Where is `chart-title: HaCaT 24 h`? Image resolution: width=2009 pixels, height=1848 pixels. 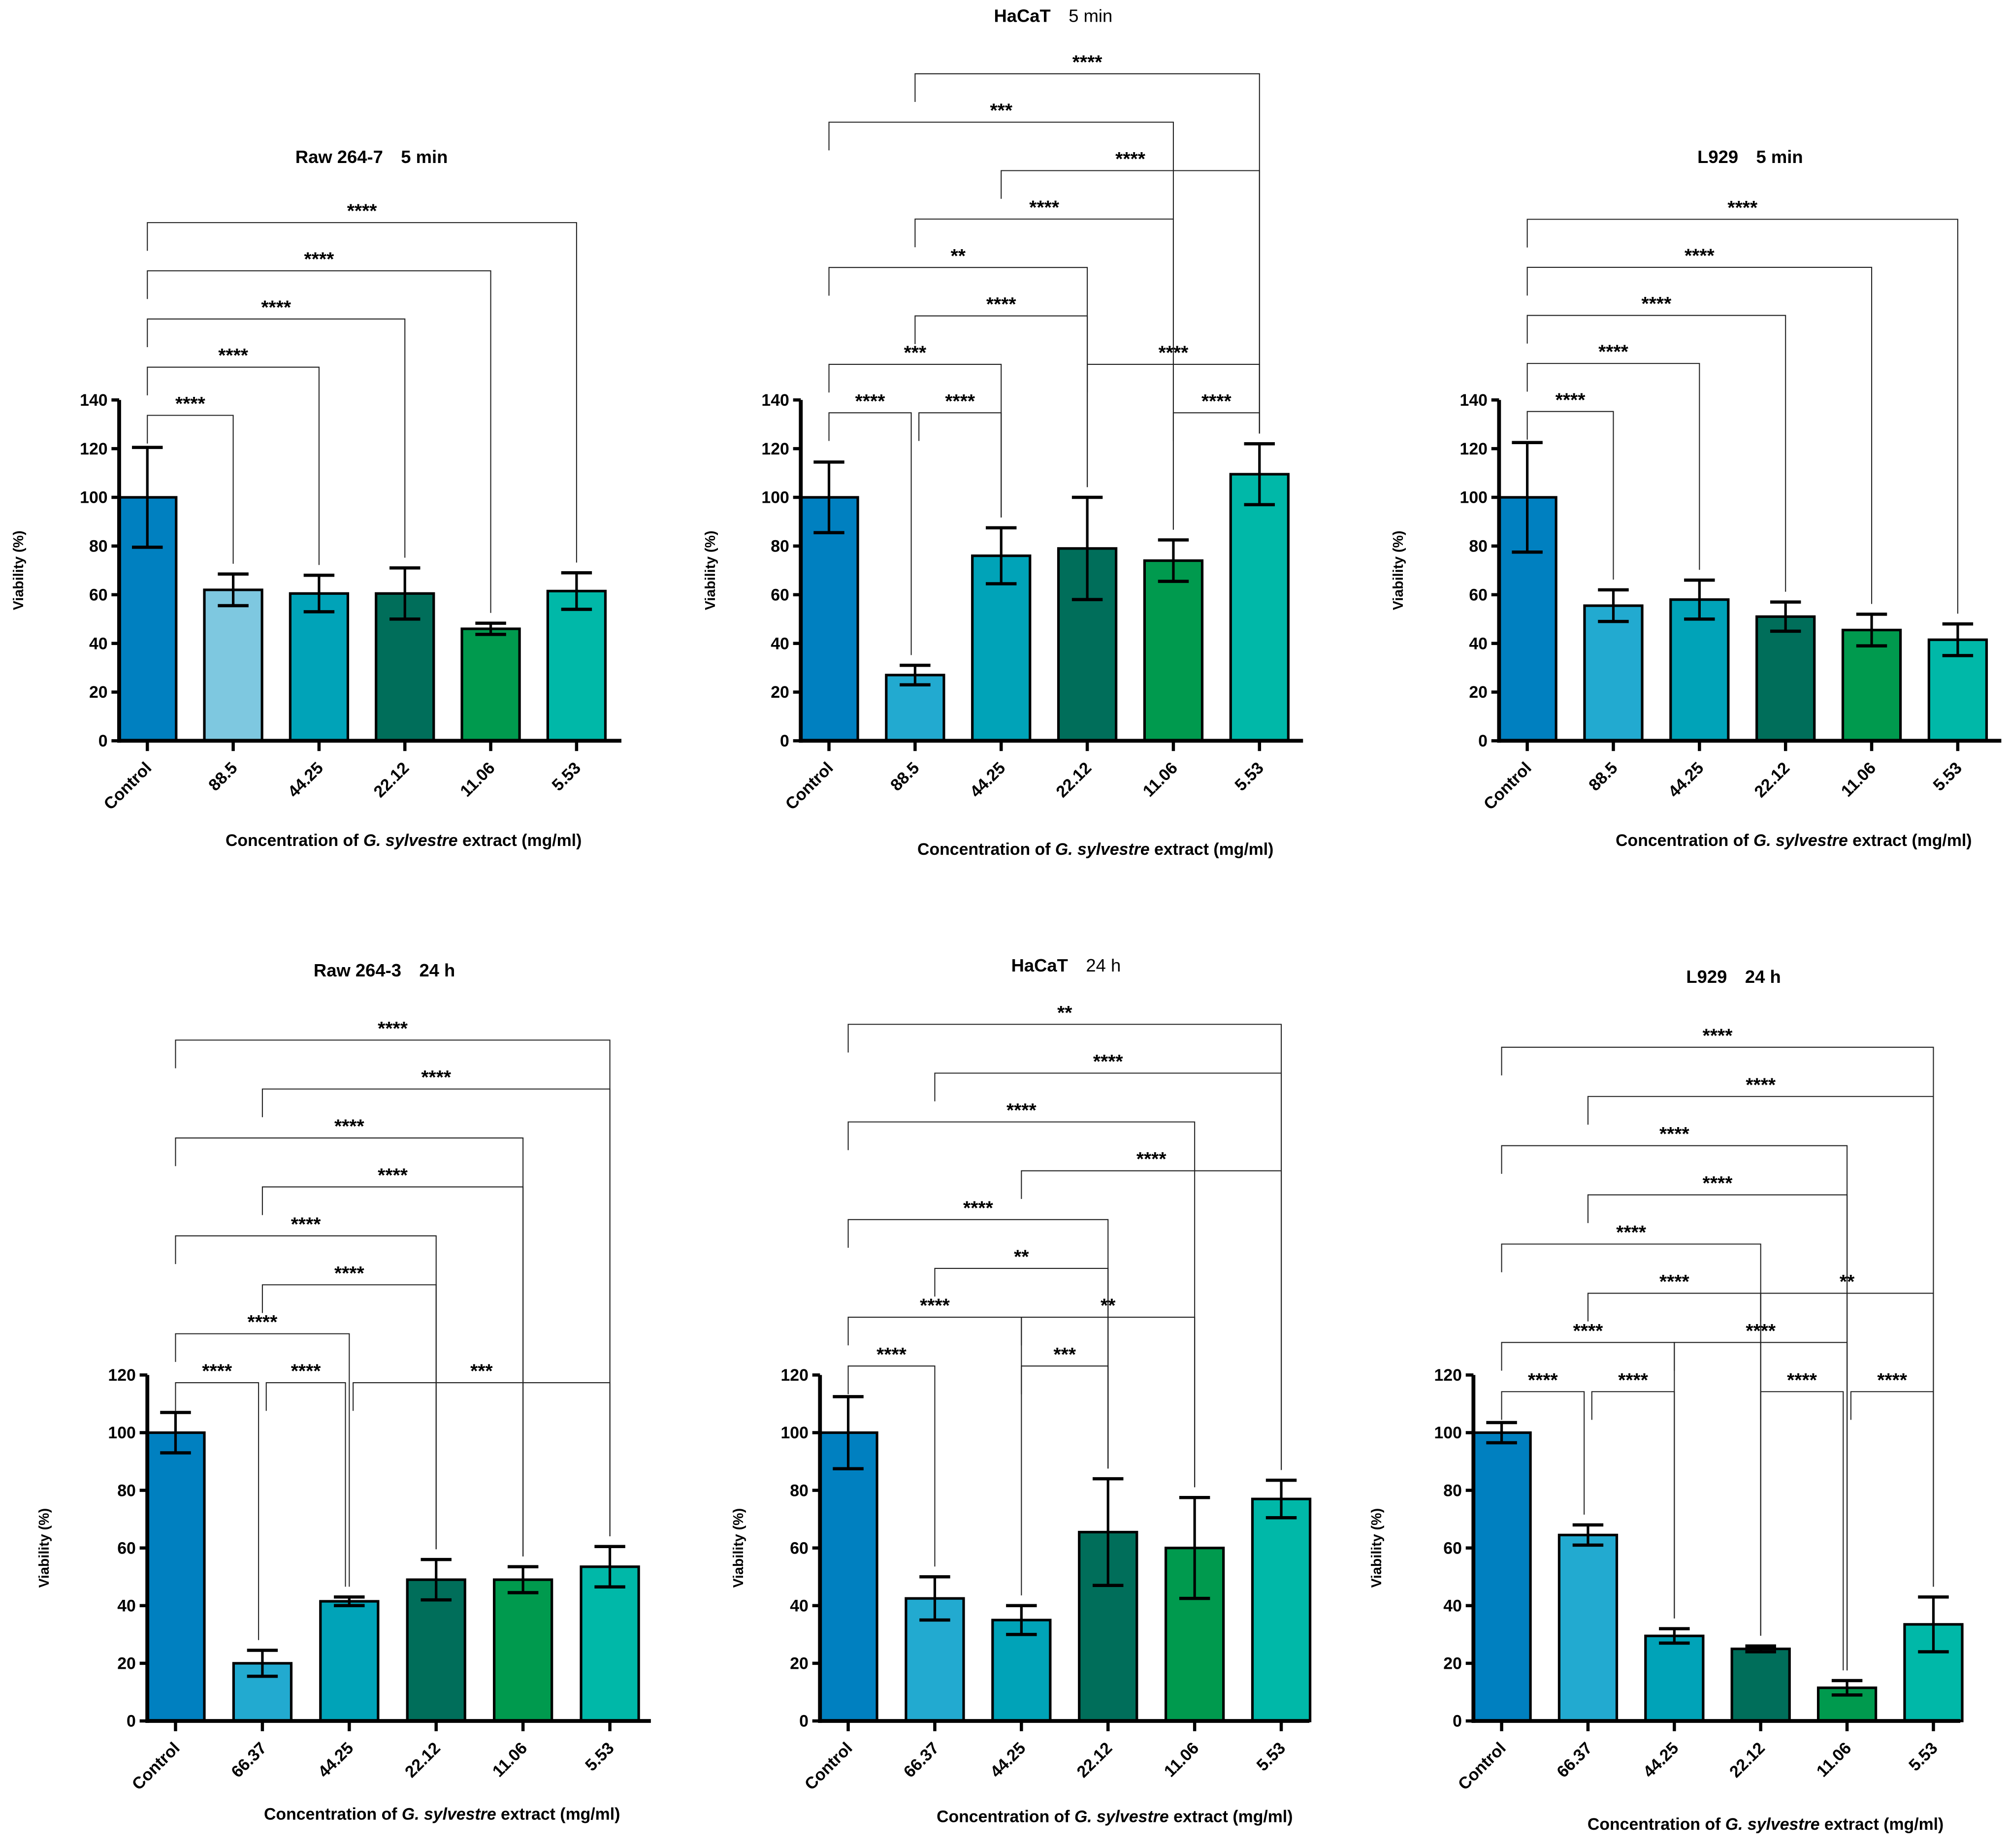
chart-title: HaCaT 24 h is located at coordinates (1066, 965).